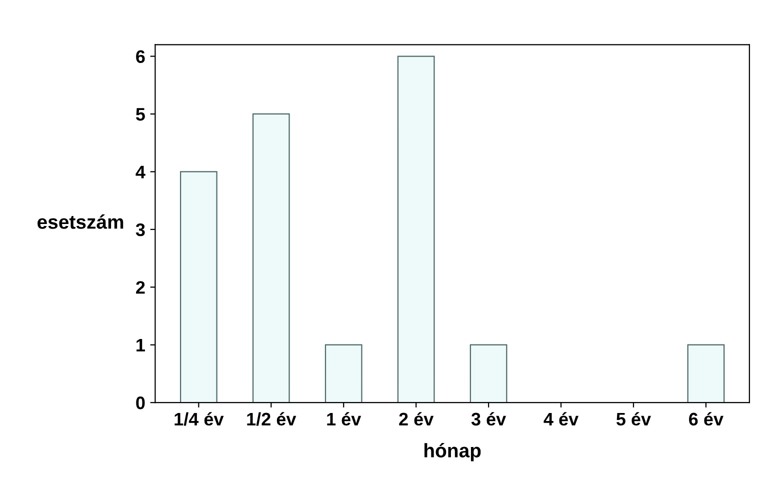 The height and width of the screenshot is (497, 757). Describe the element at coordinates (141, 172) in the screenshot. I see `y-tick-label: 4` at that location.